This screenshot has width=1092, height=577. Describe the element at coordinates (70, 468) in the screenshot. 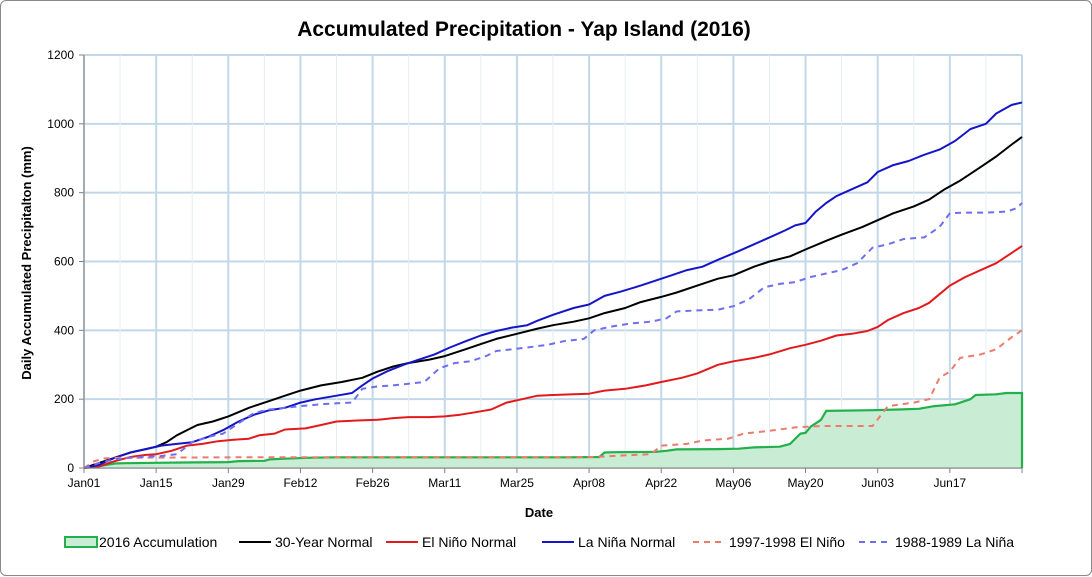

I see `y-tick-label: 0` at that location.